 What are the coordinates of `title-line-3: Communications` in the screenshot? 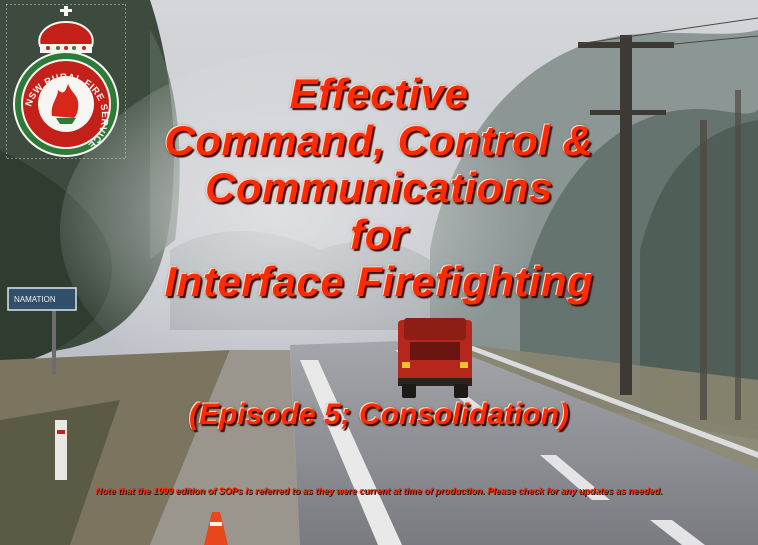 It's located at (379, 187).